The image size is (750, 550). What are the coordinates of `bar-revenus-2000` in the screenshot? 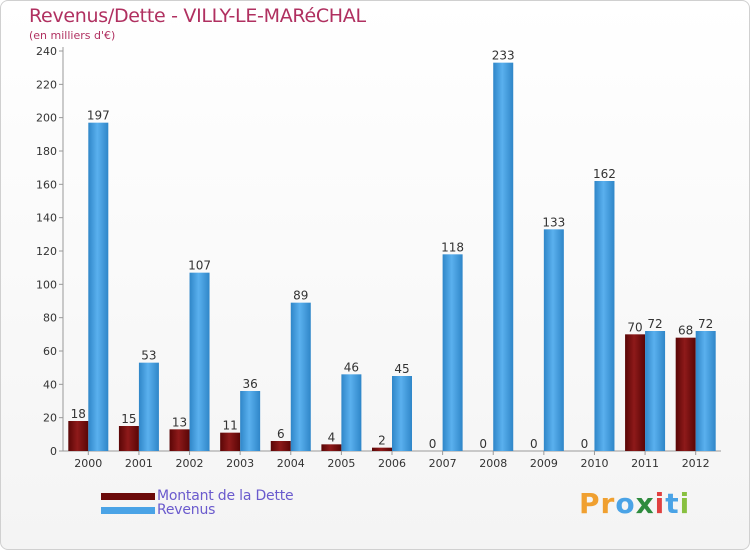 It's located at (98, 287).